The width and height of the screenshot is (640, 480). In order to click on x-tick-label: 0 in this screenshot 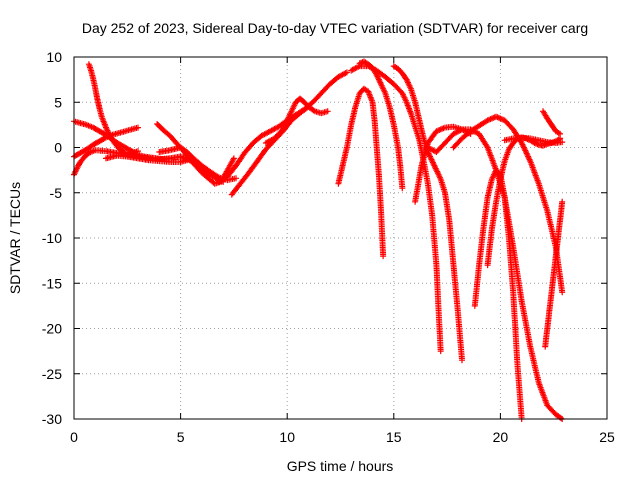, I will do `click(74, 437)`.